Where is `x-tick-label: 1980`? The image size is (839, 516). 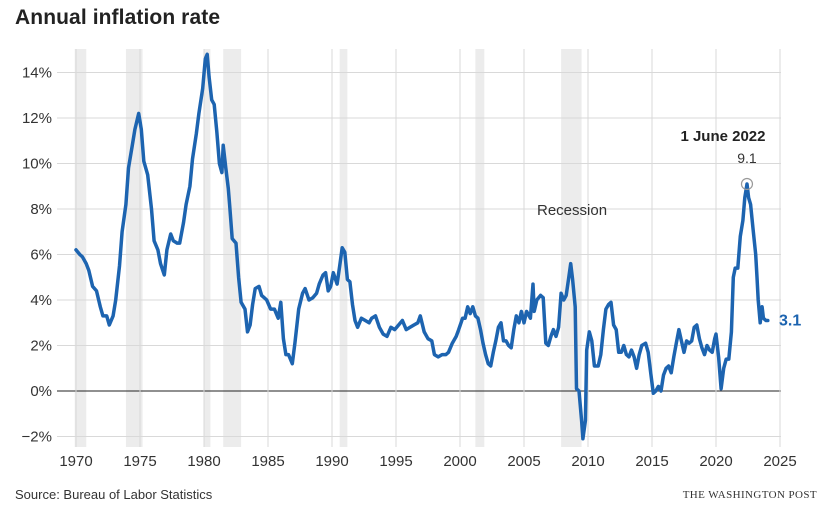 x-tick-label: 1980 is located at coordinates (203, 461).